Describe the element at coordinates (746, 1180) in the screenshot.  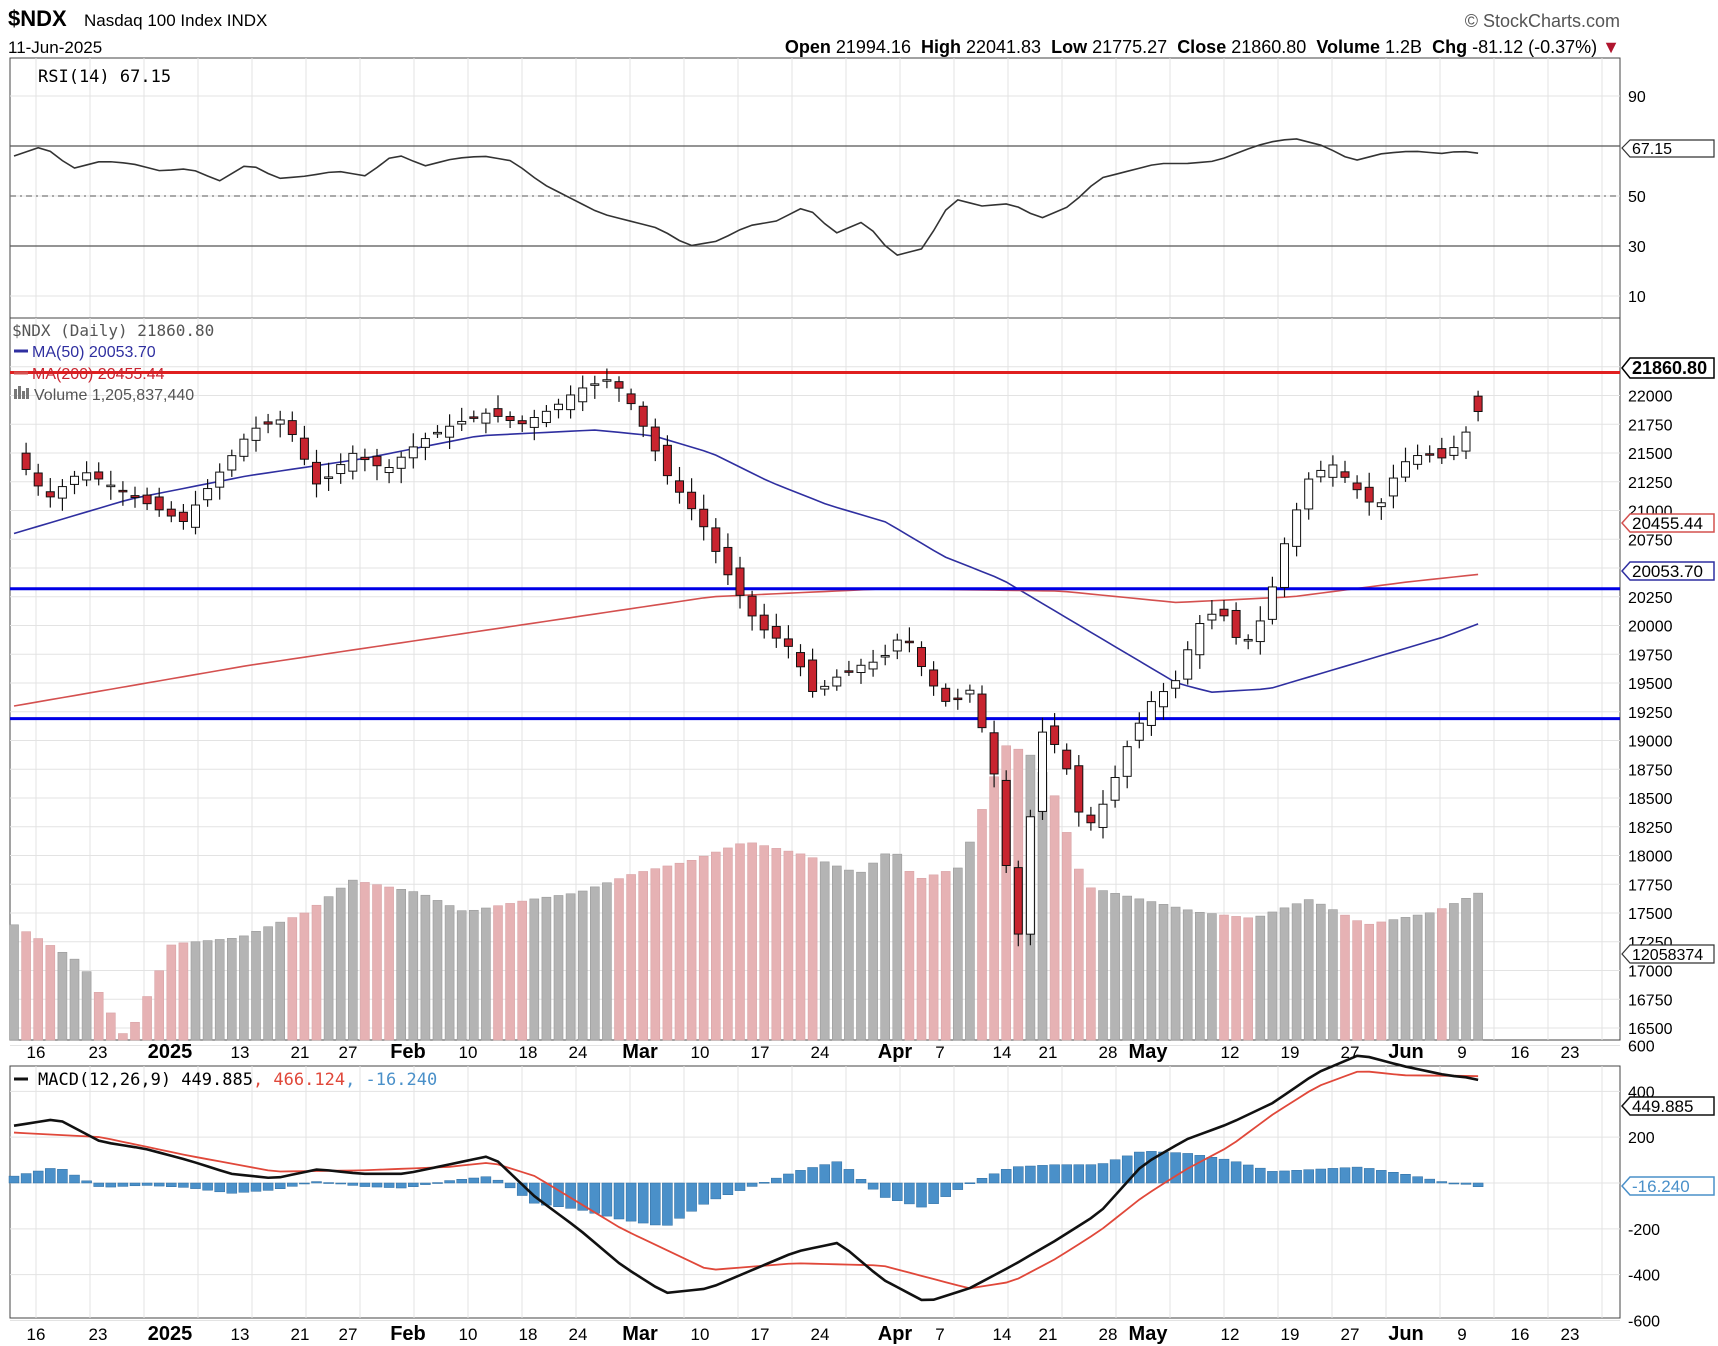
I see `macd-signal-line` at that location.